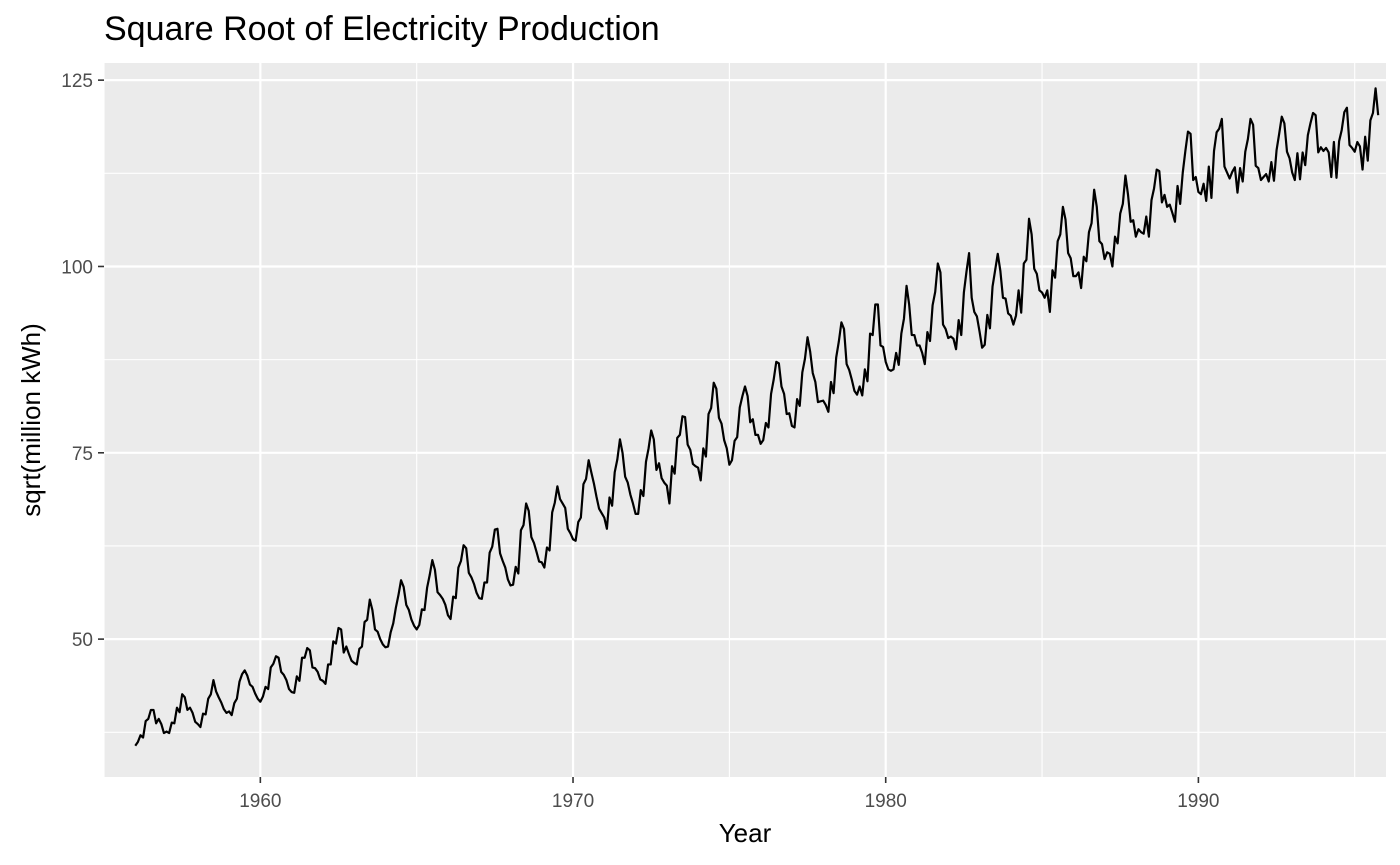  Describe the element at coordinates (382, 29) in the screenshot. I see `chart-title: Square Root of Electricity Production` at that location.